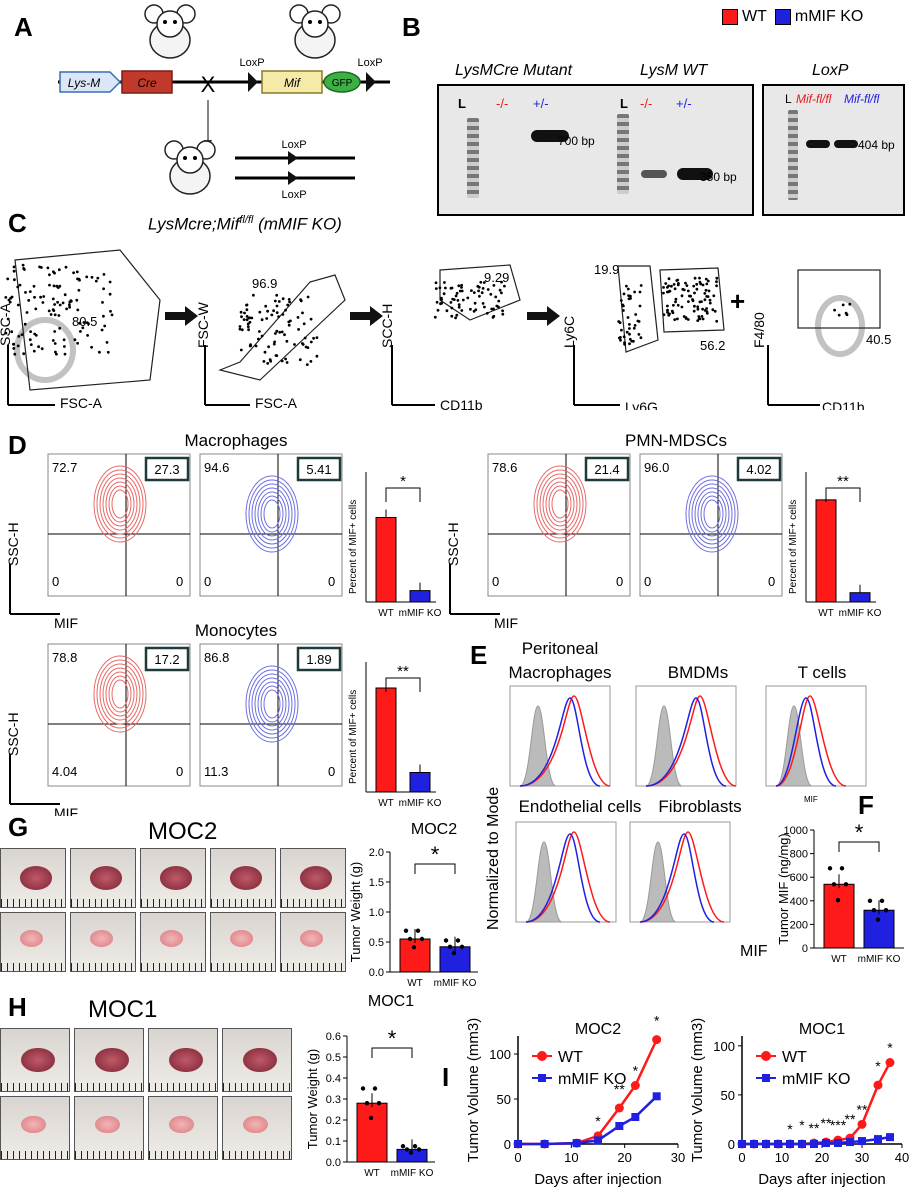  What do you see at coordinates (538, 746) in the screenshot?
I see `hist-control` at bounding box center [538, 746].